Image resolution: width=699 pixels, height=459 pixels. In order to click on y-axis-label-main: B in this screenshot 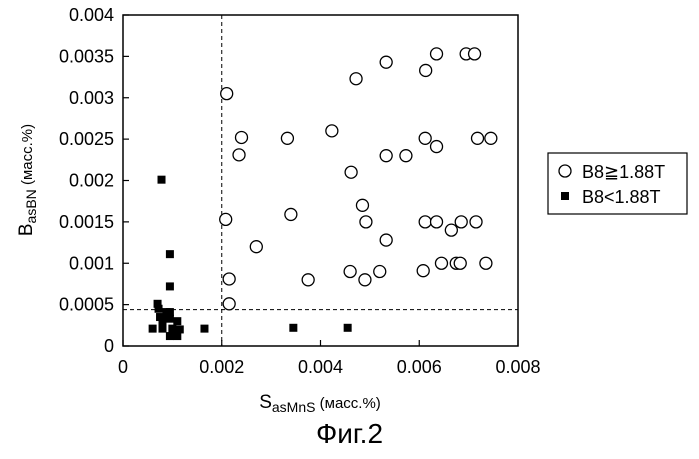, I will do `click(26, 229)`.